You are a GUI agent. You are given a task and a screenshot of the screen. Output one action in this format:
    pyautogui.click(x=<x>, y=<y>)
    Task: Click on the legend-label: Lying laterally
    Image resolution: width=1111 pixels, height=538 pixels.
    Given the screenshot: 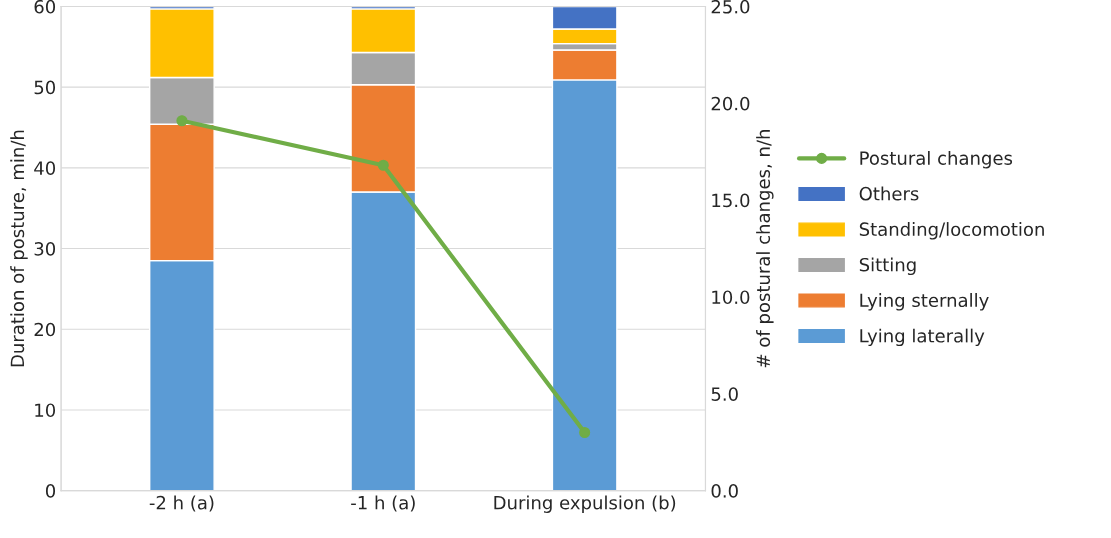 What is the action you would take?
    pyautogui.click(x=922, y=337)
    